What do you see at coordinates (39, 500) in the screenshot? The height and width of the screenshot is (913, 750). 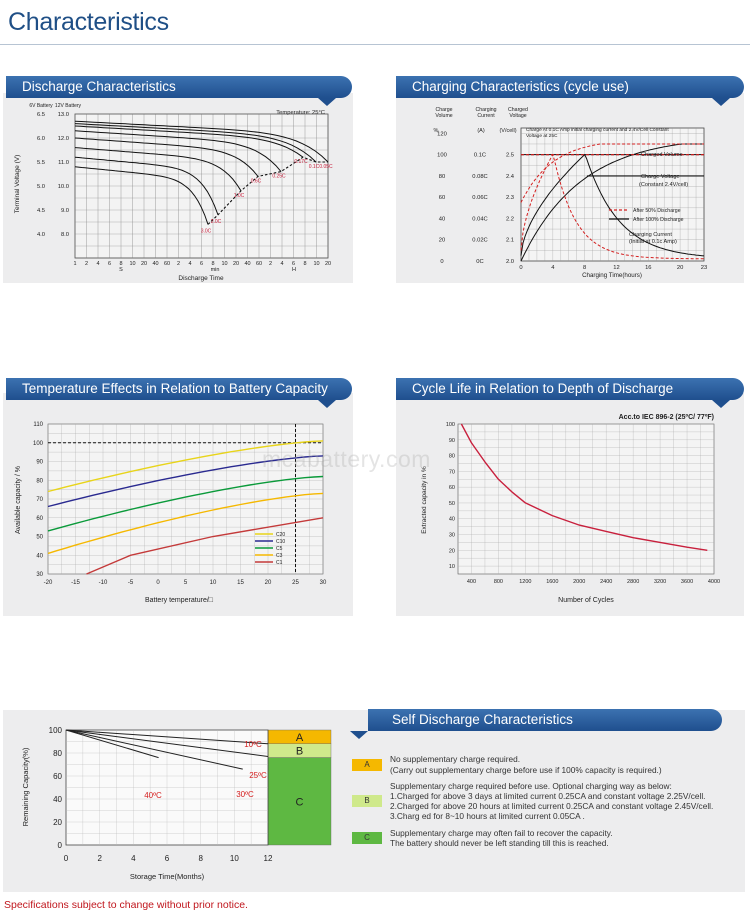 I see `y-tick-label: 70` at bounding box center [39, 500].